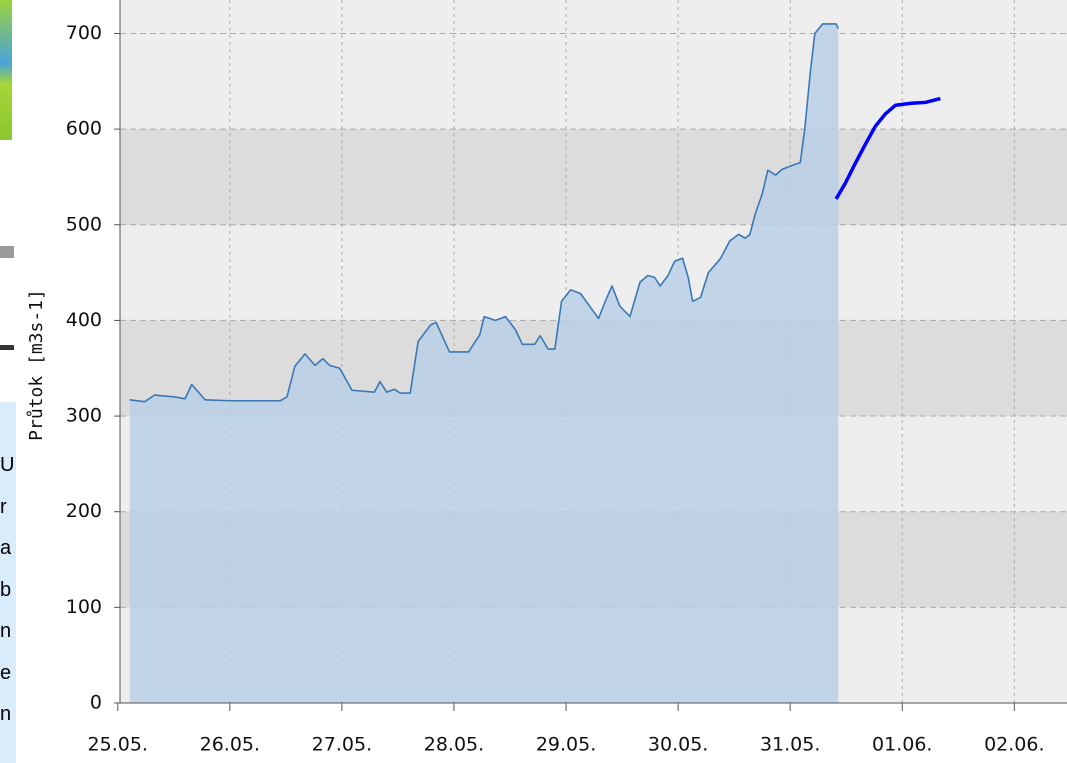 The image size is (1067, 763). I want to click on y-tick-label: 300, so click(84, 416).